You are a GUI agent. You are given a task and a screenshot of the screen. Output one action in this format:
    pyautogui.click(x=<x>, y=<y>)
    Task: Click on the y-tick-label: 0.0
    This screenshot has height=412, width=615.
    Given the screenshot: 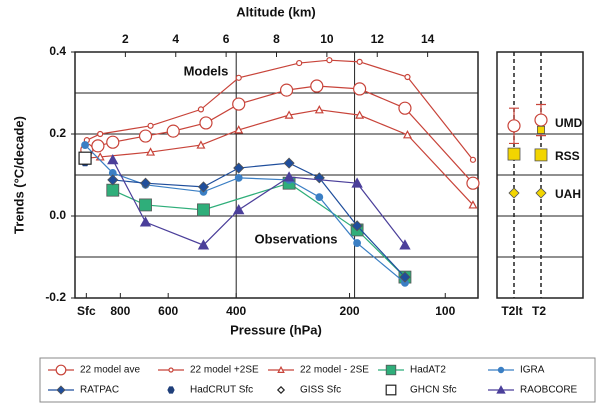 What is the action you would take?
    pyautogui.click(x=57, y=215)
    